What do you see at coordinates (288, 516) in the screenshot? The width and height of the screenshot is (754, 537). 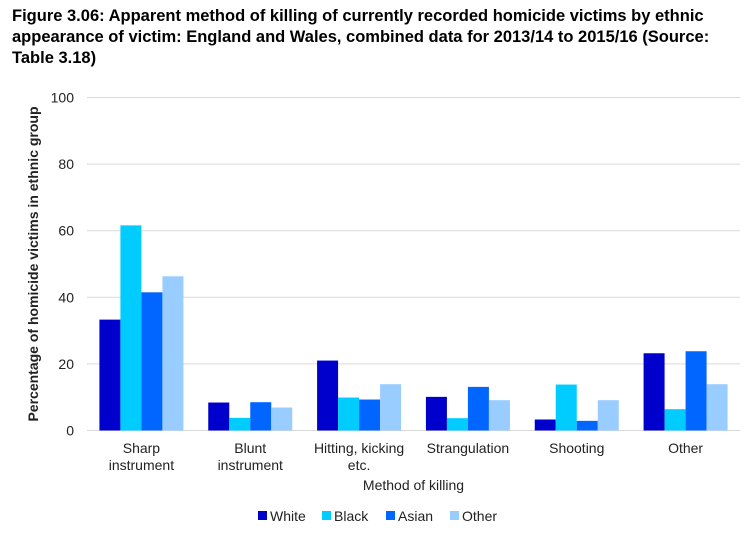 I see `legend-label-white: White` at bounding box center [288, 516].